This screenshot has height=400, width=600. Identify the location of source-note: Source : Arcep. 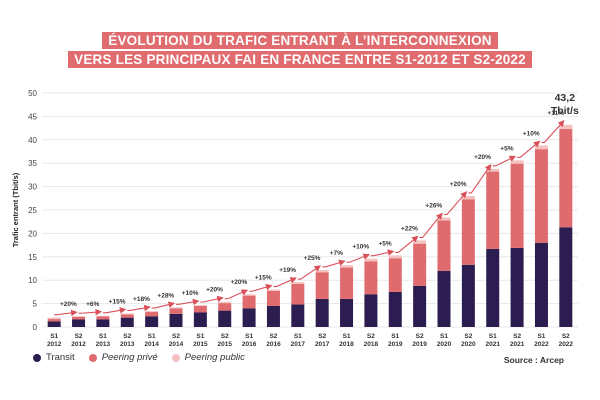
(533, 360).